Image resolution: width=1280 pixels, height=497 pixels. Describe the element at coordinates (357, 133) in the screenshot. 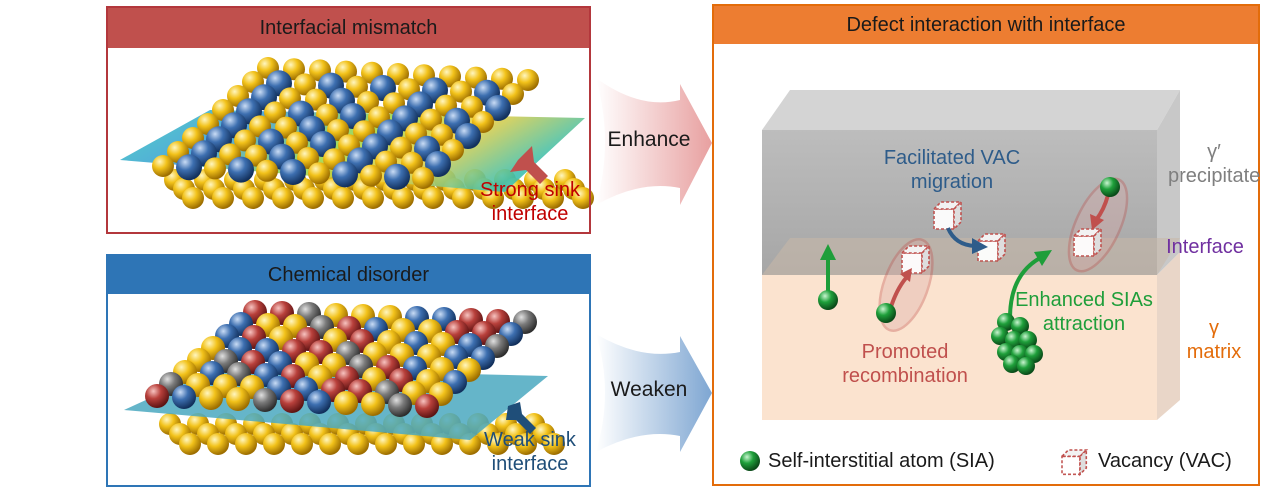

I see `mismatch-lattice` at that location.